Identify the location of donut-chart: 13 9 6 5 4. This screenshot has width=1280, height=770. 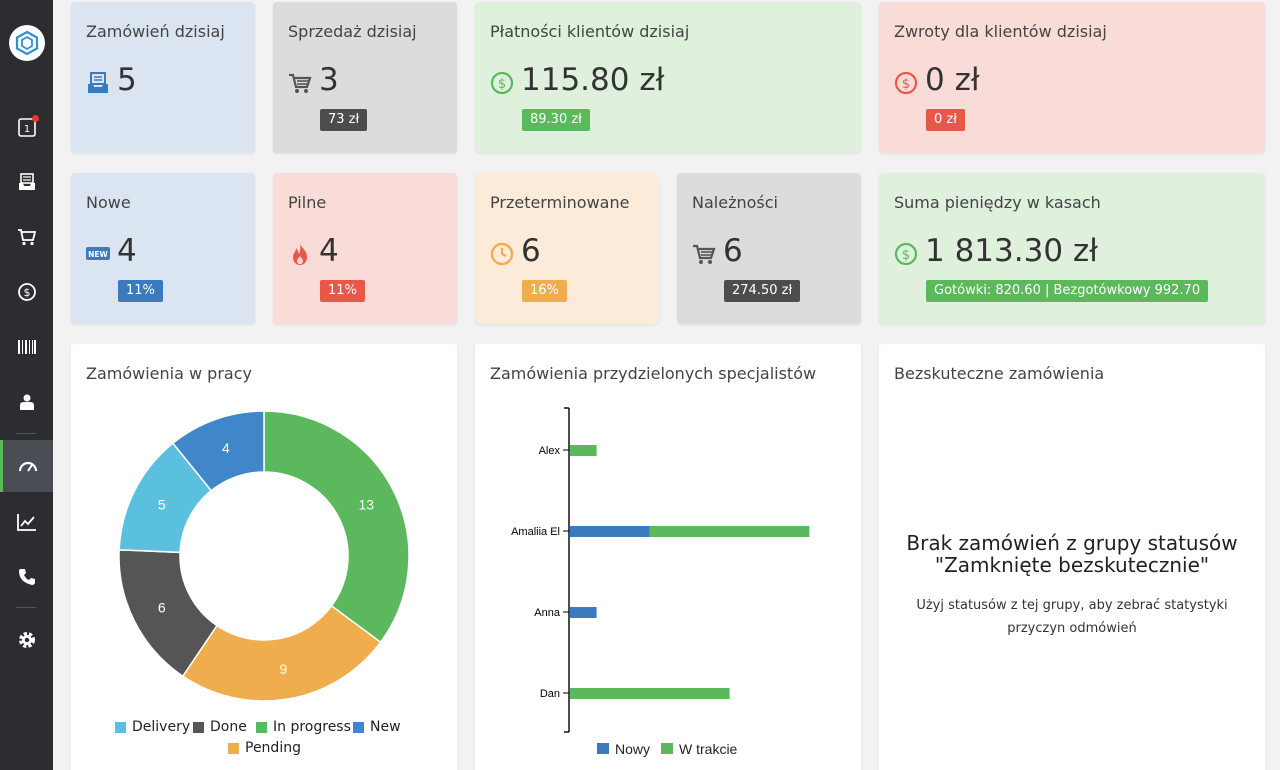
(264, 556).